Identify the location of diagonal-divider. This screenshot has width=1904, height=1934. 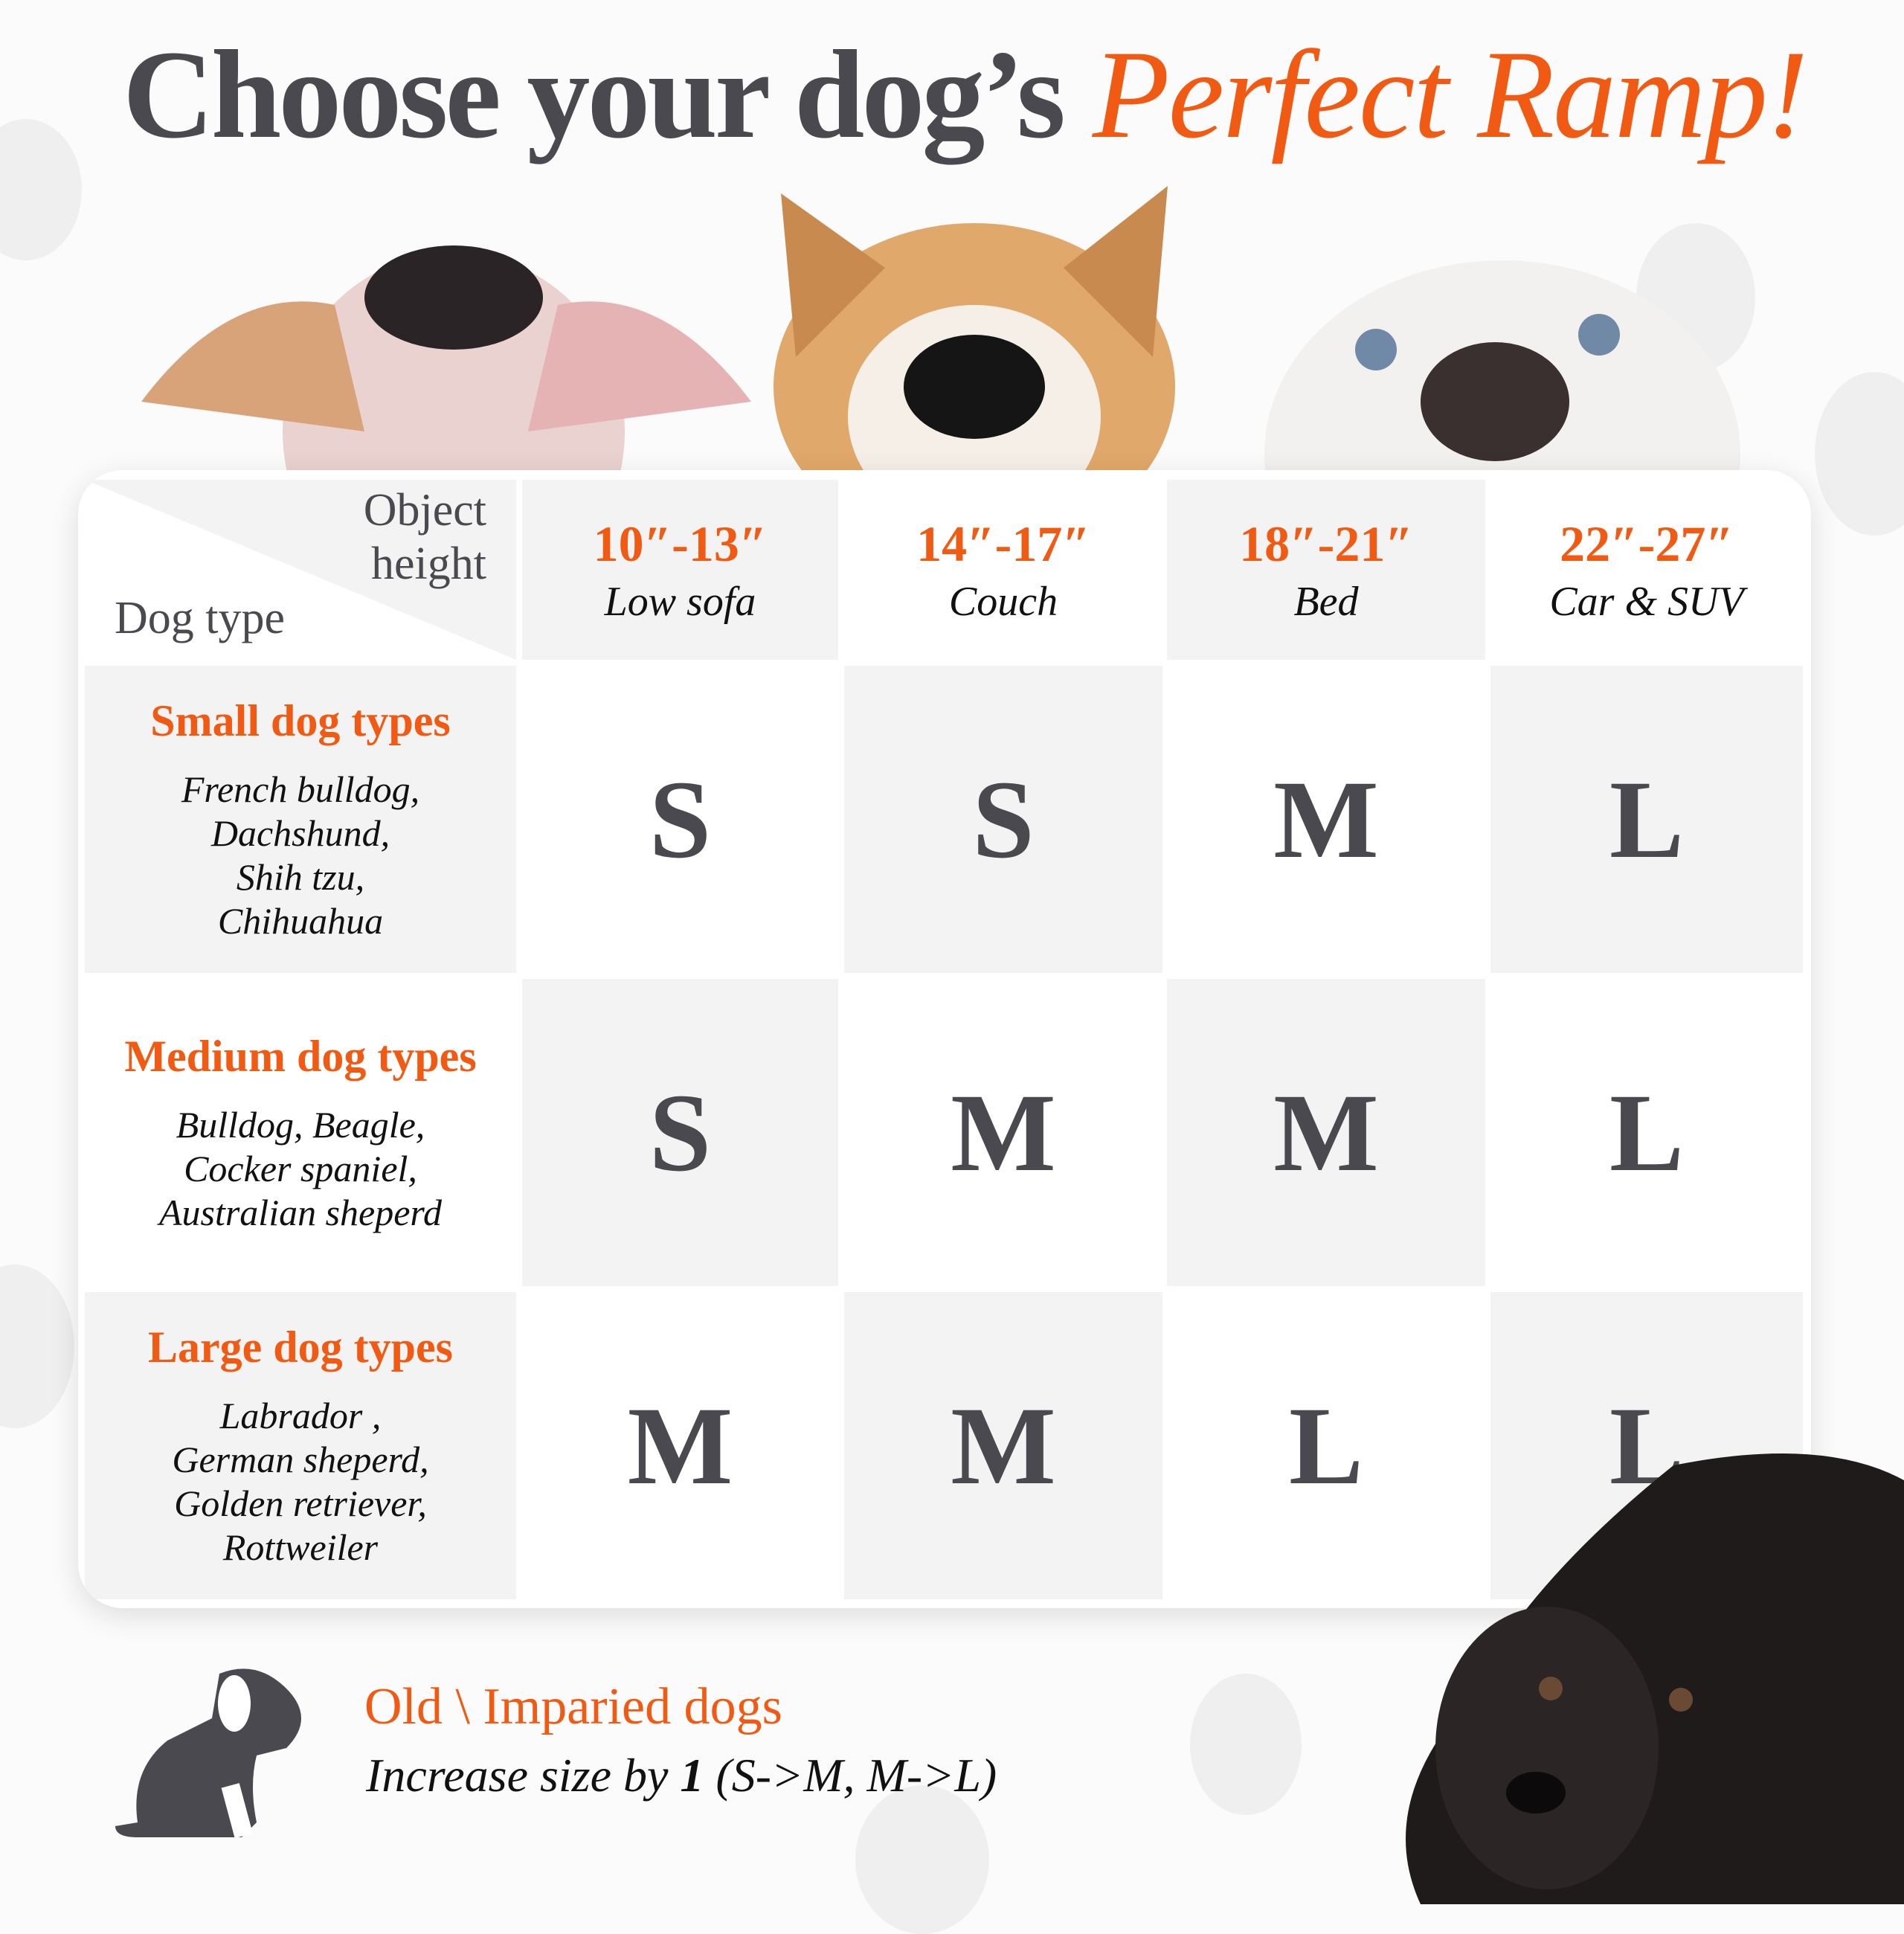
(301, 570).